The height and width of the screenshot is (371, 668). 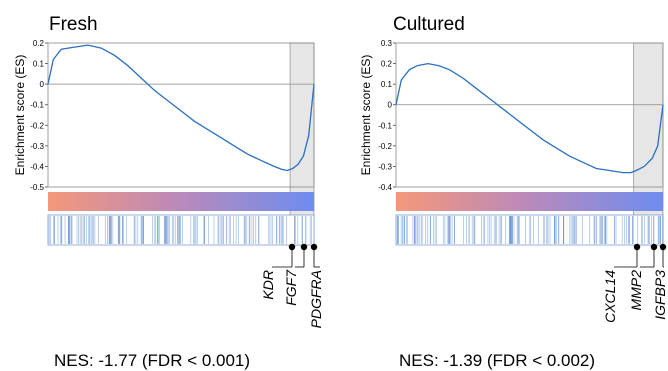 What do you see at coordinates (497, 360) in the screenshot?
I see `nes-label: NES: -1.39 (FDR < 0.002)` at bounding box center [497, 360].